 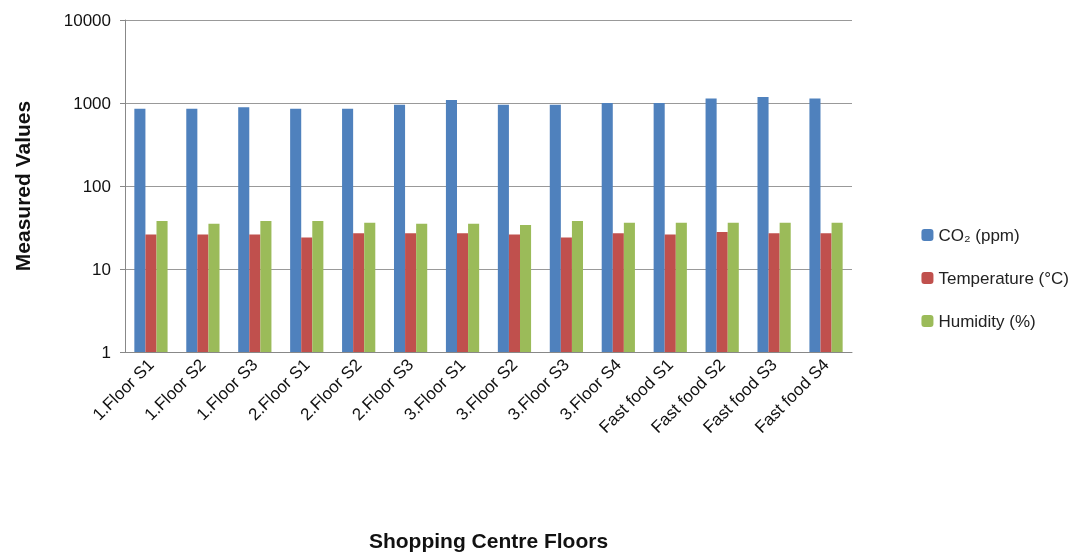 I want to click on x-axis-title: Shopping Centre Floors, so click(x=488, y=540).